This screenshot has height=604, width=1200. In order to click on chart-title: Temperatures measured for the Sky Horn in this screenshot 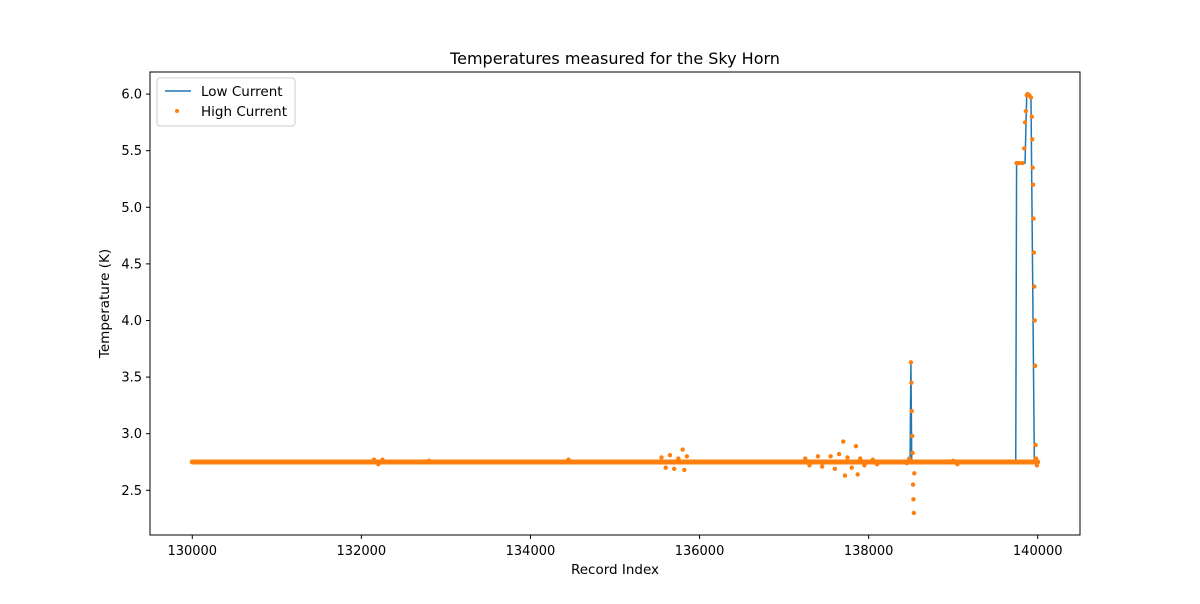, I will do `click(614, 58)`.